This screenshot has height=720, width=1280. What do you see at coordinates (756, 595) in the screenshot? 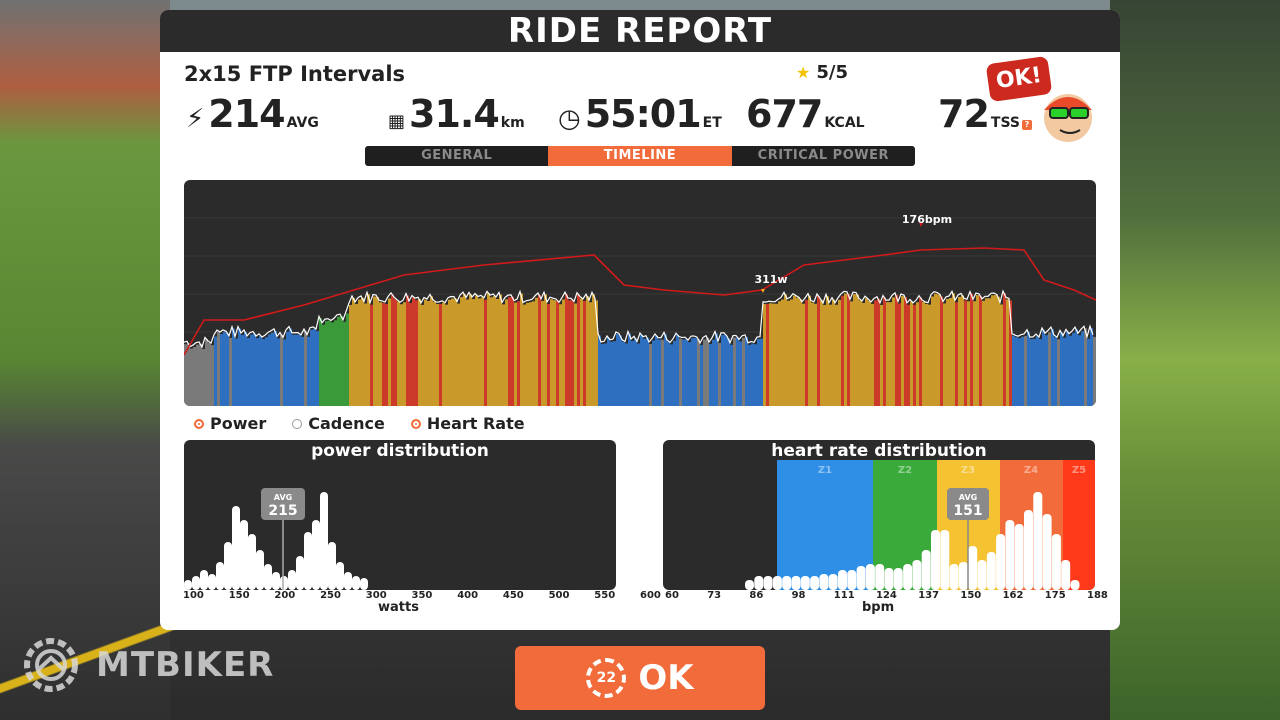
I see `hr-tick-label: 86` at bounding box center [756, 595].